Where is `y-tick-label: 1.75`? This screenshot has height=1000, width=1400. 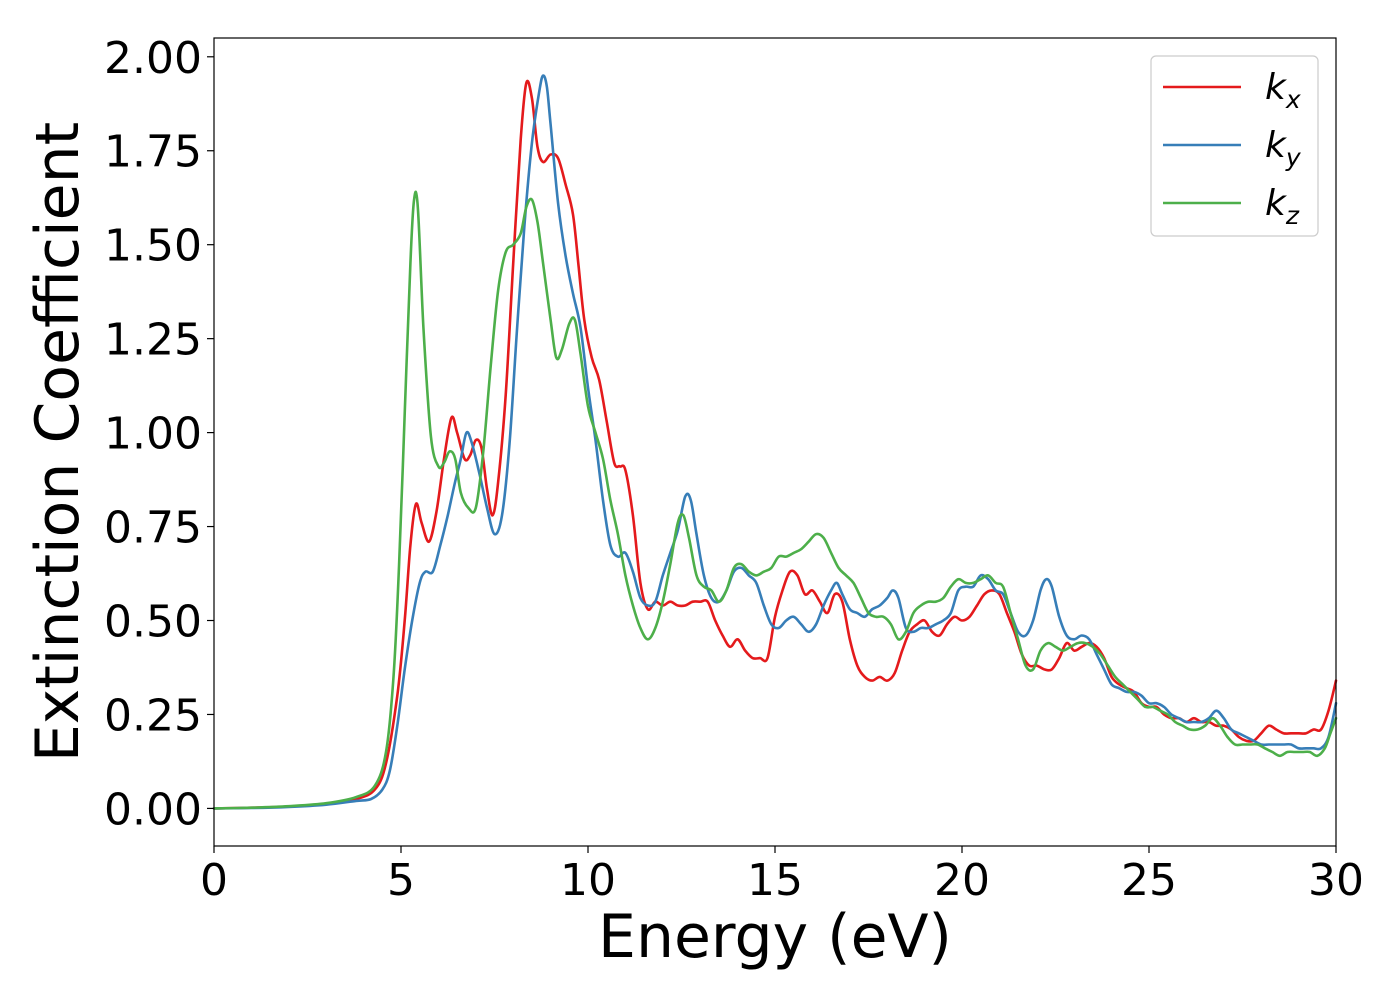 y-tick-label: 1.75 is located at coordinates (153, 152).